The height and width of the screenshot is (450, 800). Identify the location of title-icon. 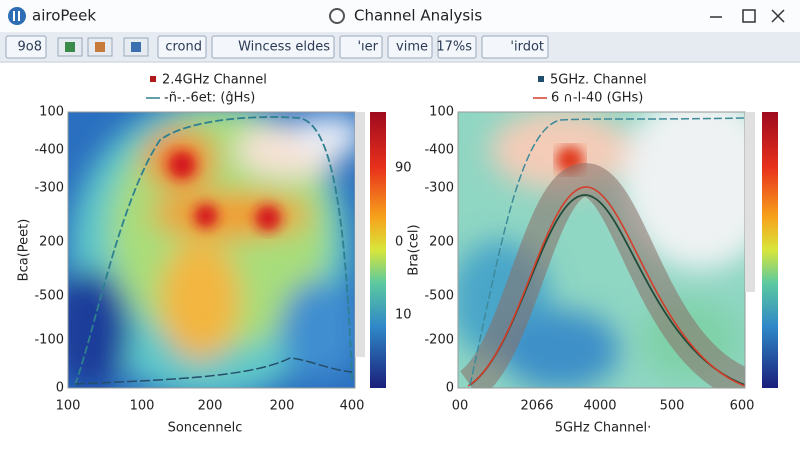
(337, 16).